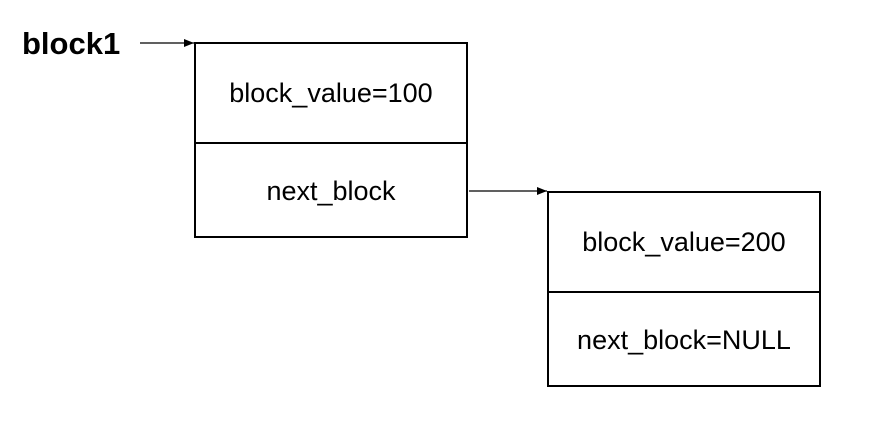  Describe the element at coordinates (684, 289) in the screenshot. I see `block-node-2: block_value=200 next_block=NULL` at that location.